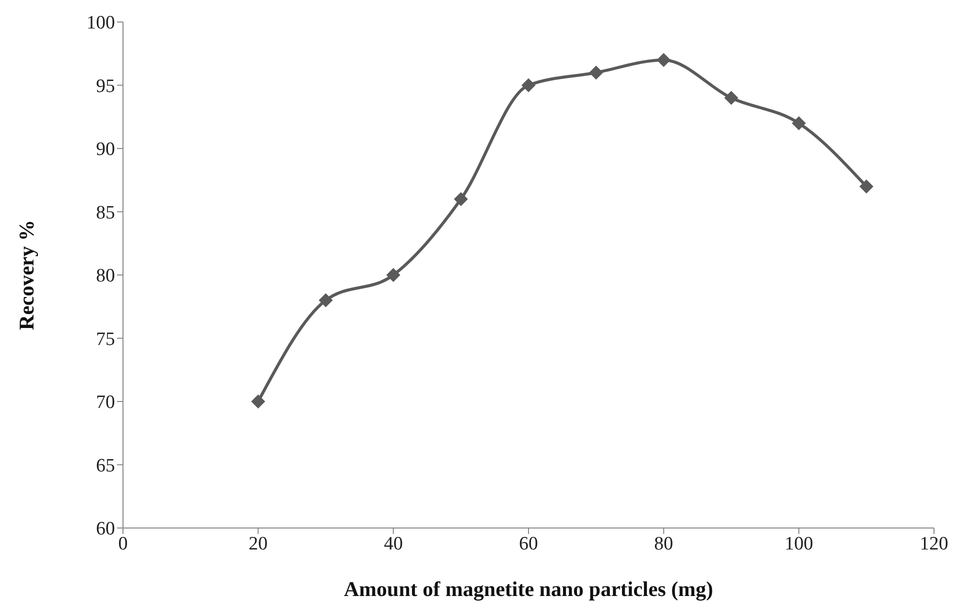 The image size is (967, 611). Describe the element at coordinates (105, 213) in the screenshot. I see `y-tick-label: 85` at that location.